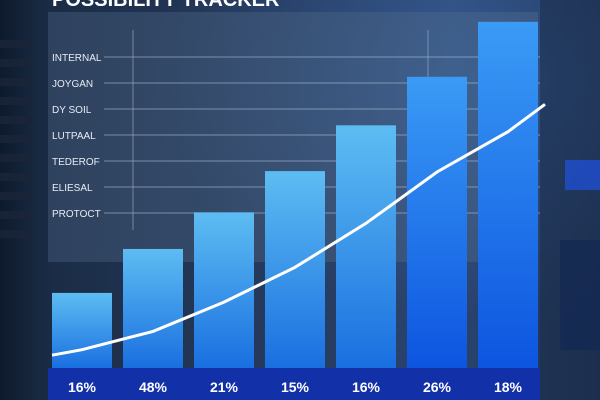  What do you see at coordinates (72, 84) in the screenshot?
I see `row-label: JOYGAN` at bounding box center [72, 84].